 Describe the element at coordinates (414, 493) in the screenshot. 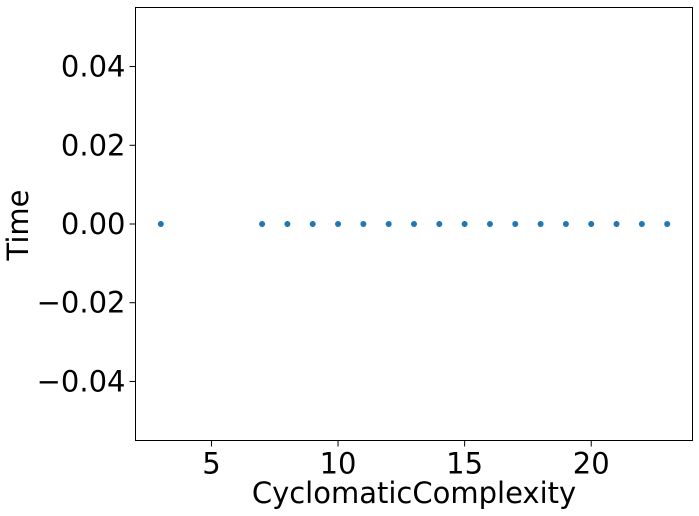

I see `x-axis-label: CyclomaticComplexity` at that location.